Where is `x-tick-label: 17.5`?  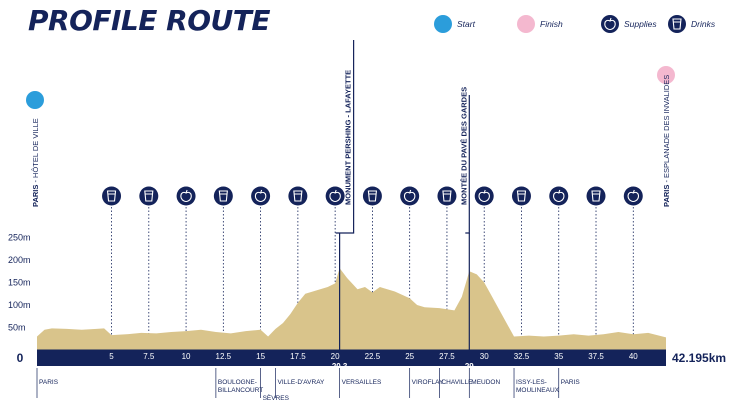
x-tick-label: 17.5 is located at coordinates (298, 356).